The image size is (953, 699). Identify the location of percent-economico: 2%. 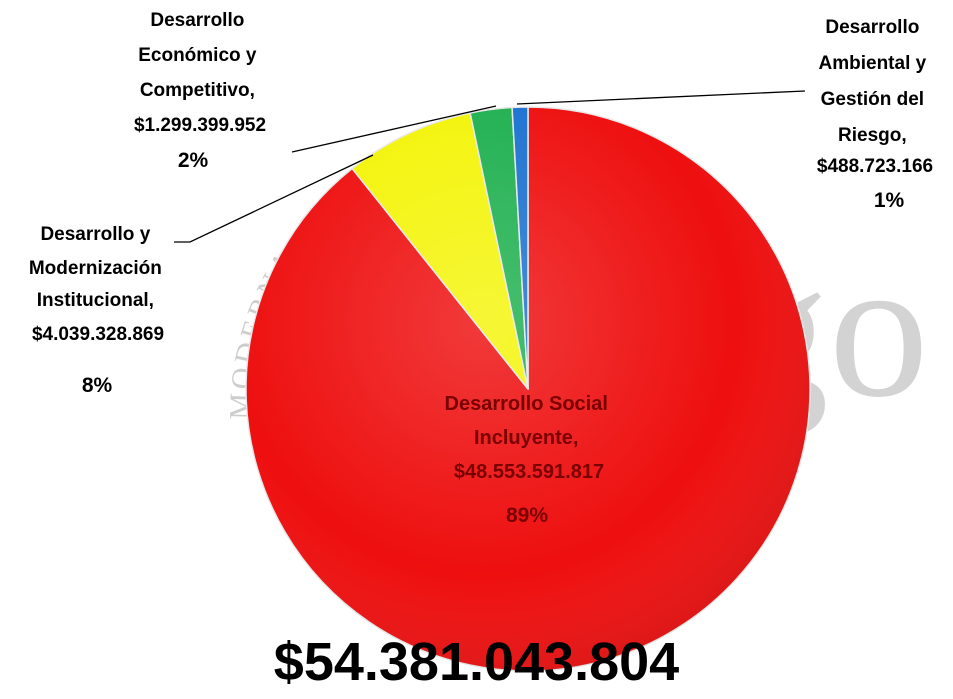
(193, 160).